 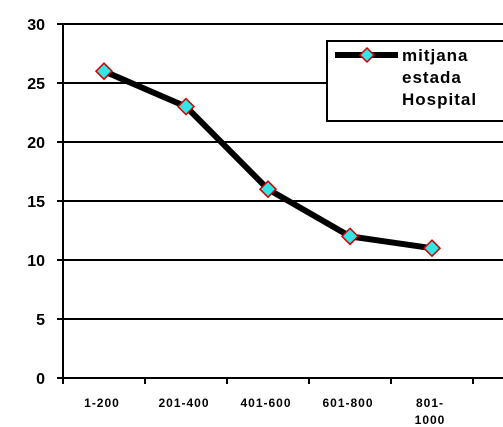 I want to click on y-tick-label-25: 25, so click(x=36, y=84).